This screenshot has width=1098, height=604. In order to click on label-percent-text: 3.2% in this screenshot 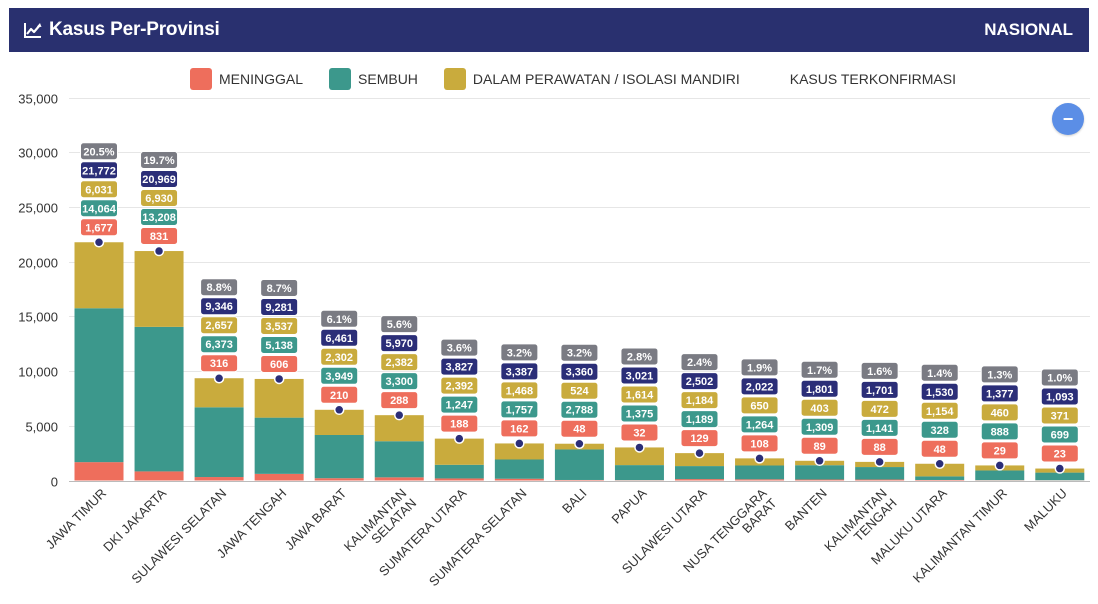, I will do `click(579, 354)`.